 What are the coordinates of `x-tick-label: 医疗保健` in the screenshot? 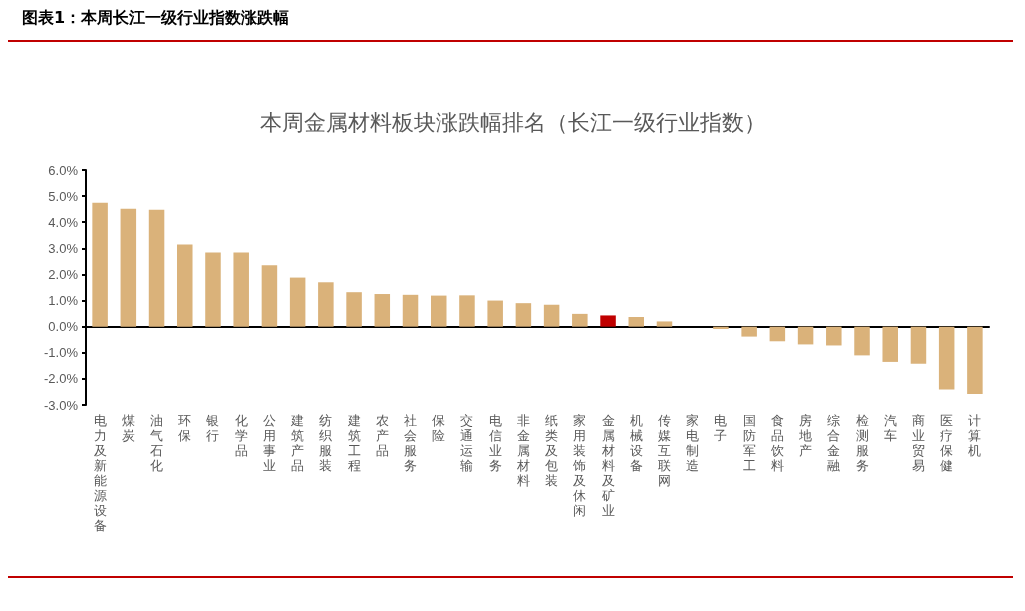 It's located at (947, 443).